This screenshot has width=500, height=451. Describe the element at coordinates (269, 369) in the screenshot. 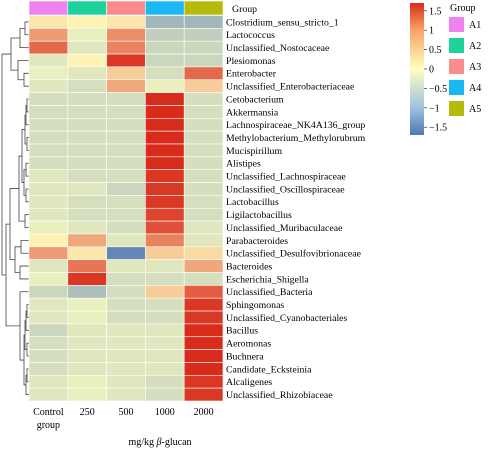

I see `row-label: Candidate_Ecksteinia` at that location.